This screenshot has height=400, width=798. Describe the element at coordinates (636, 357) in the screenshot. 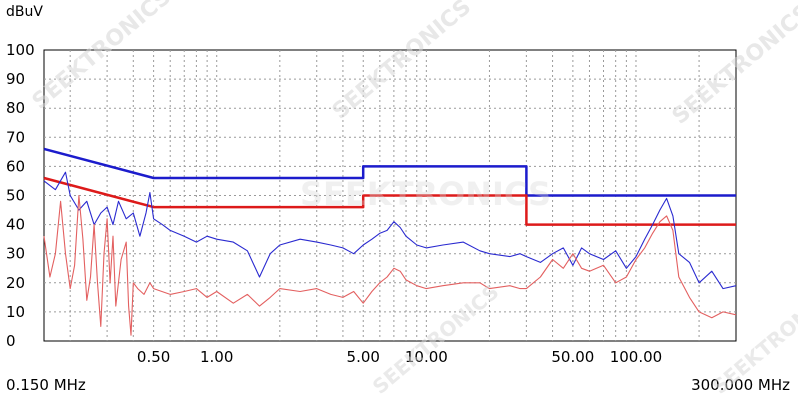

I see `x-tick-label: 100.00` at that location.